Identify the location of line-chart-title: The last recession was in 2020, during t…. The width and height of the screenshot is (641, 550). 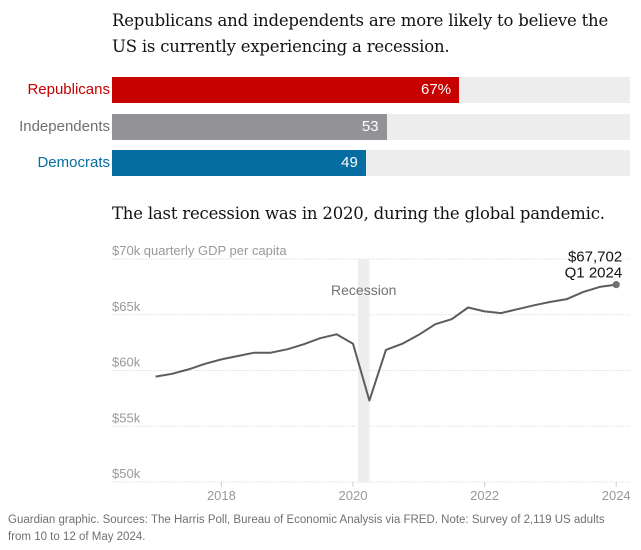
(358, 213).